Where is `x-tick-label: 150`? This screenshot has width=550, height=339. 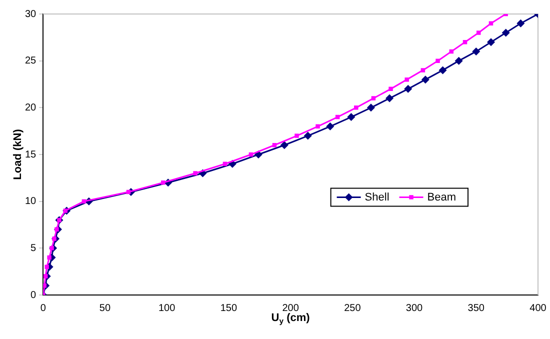
x-tick-label: 150 is located at coordinates (229, 308).